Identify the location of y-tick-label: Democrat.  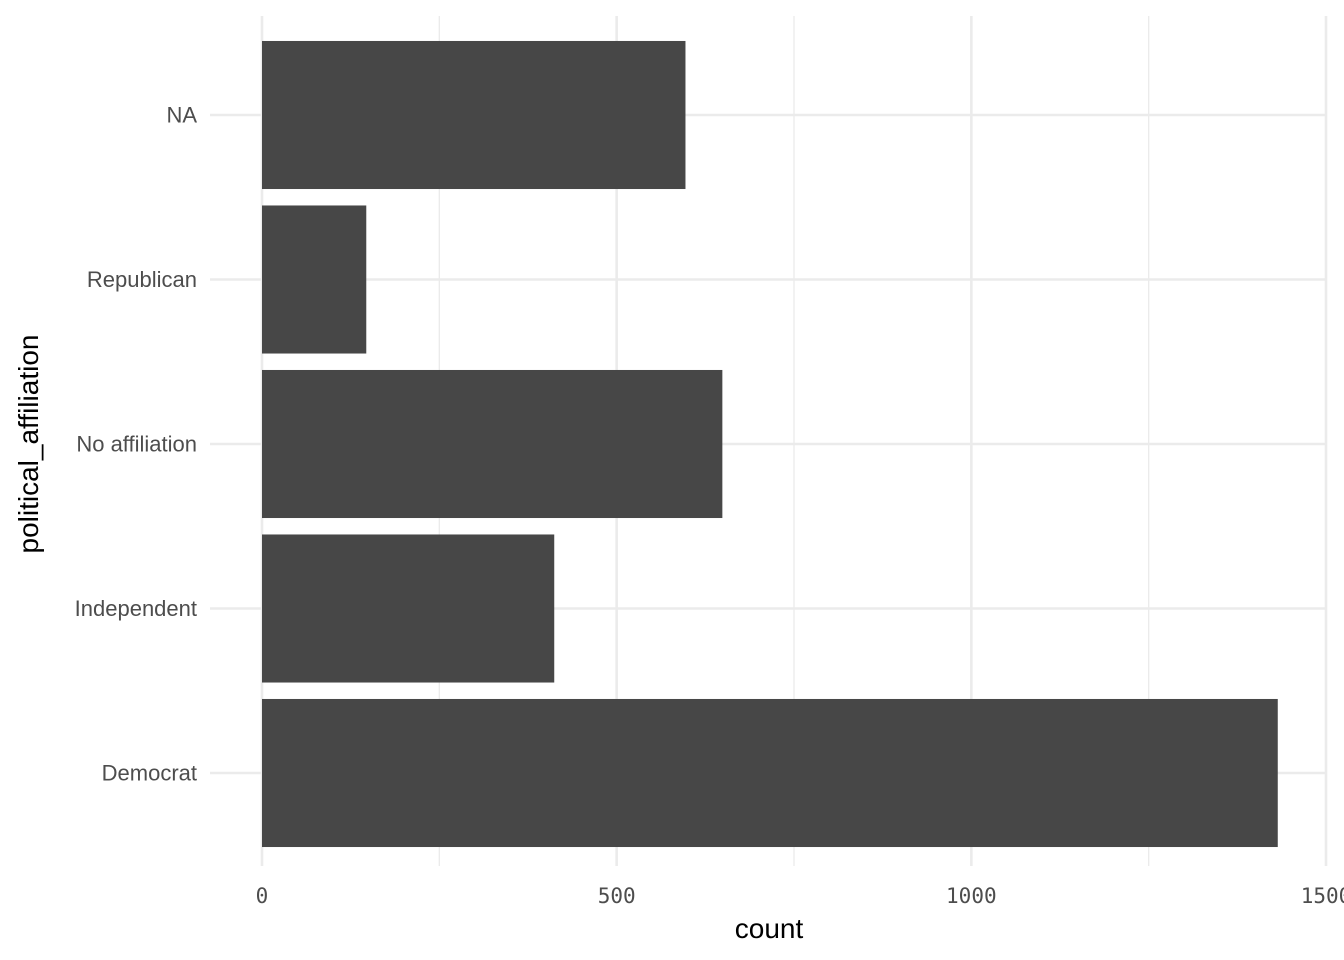
(149, 773).